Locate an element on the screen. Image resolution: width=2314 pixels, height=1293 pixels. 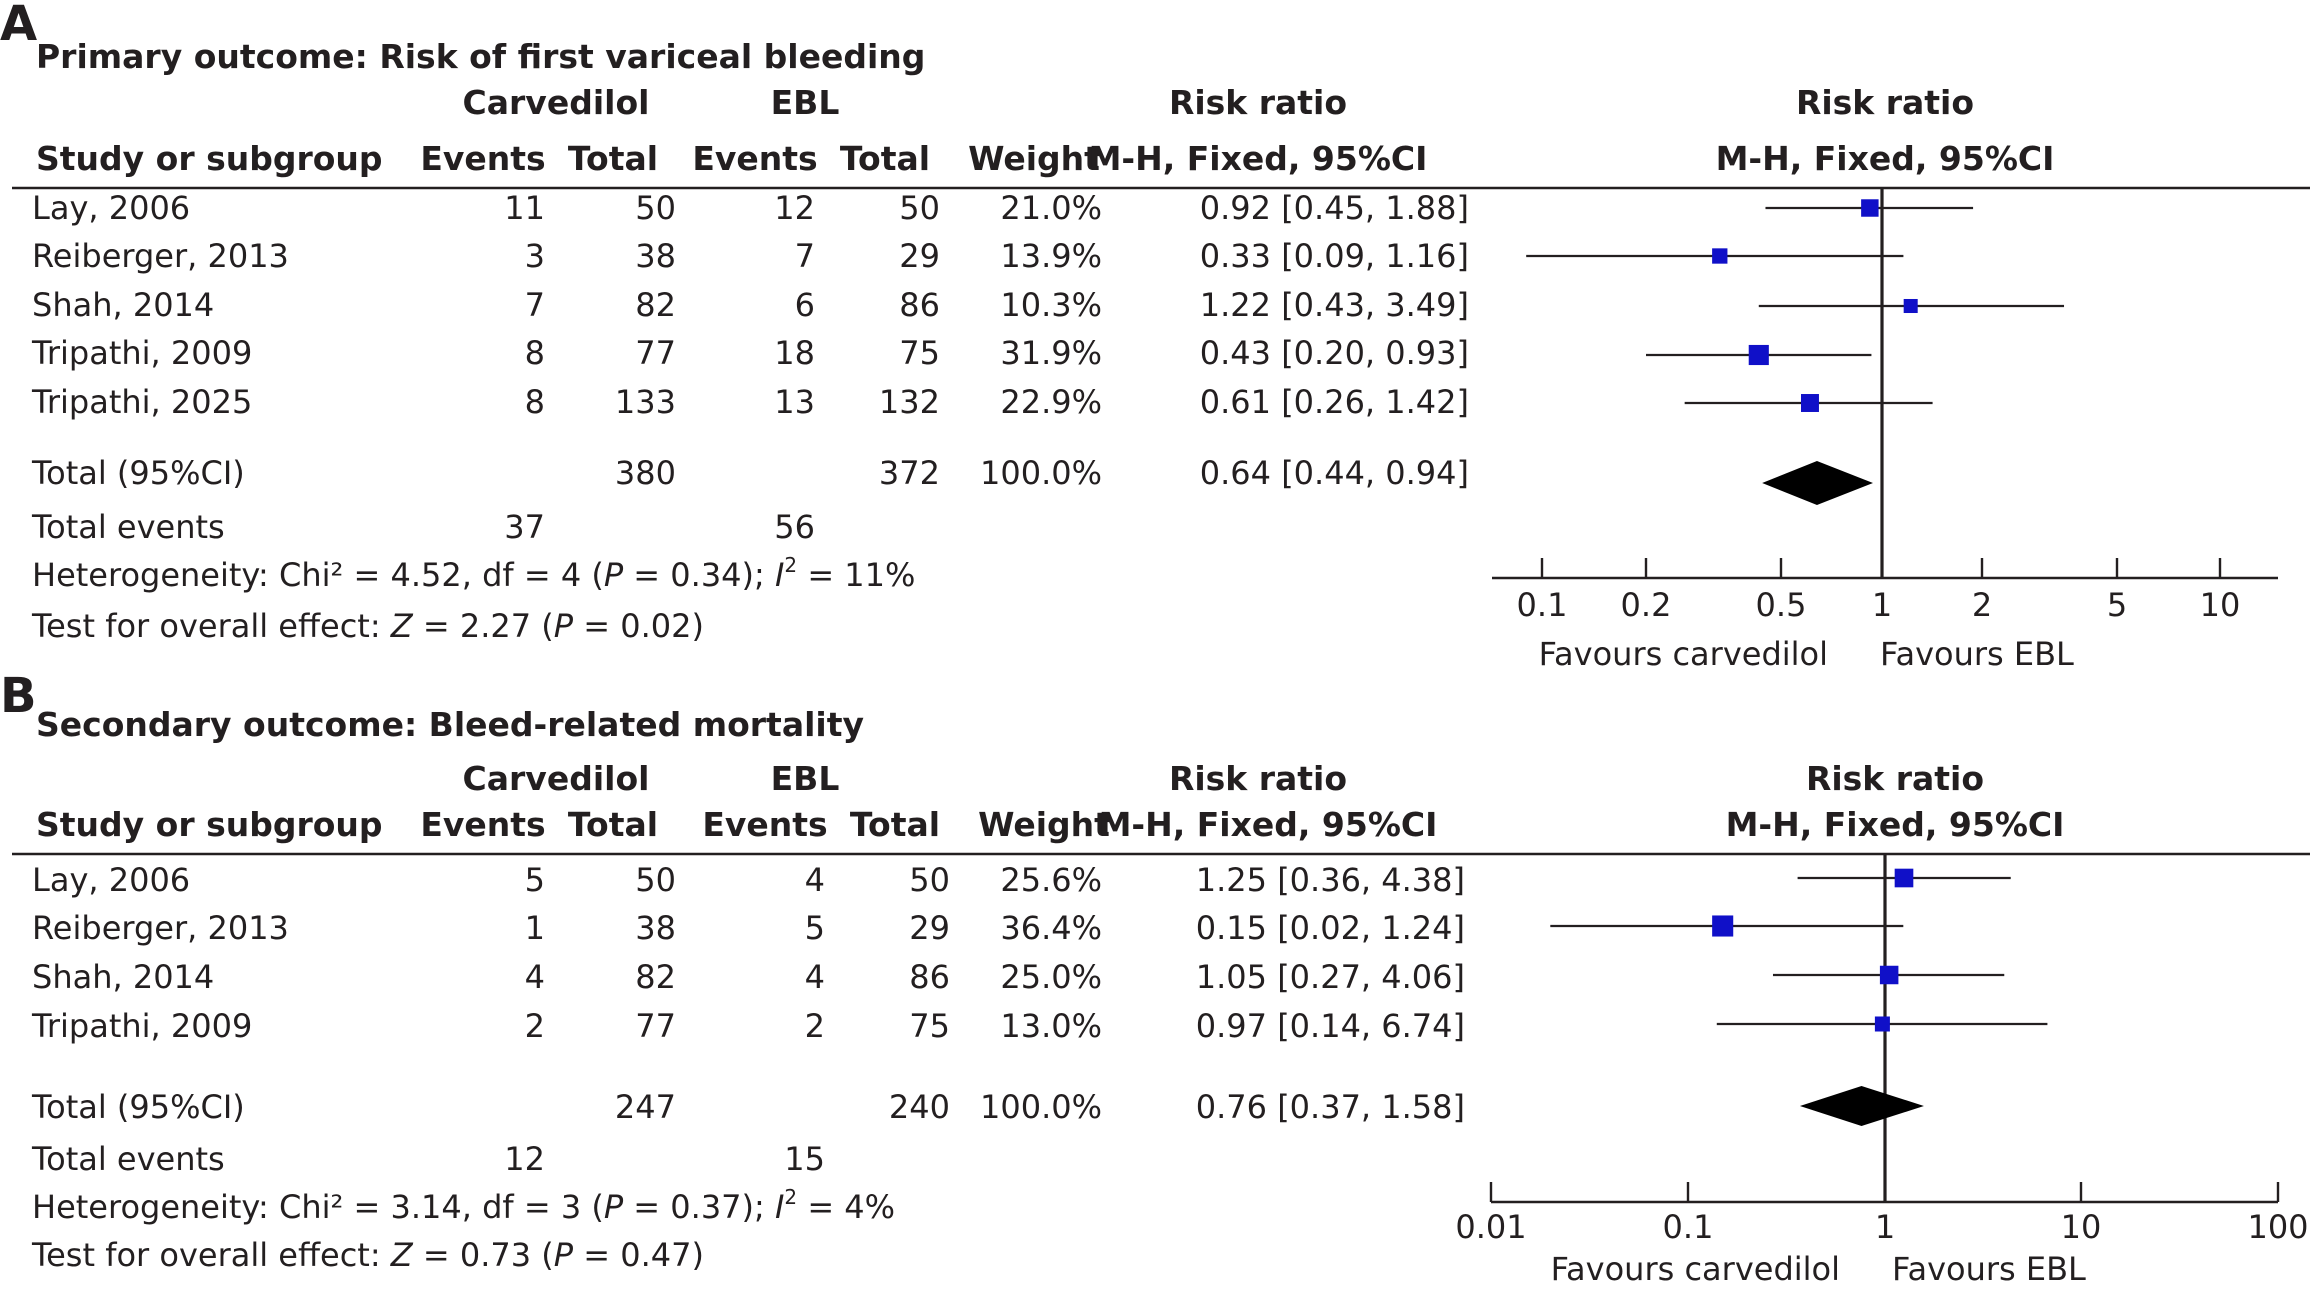
study-header: Study or subgroup is located at coordinates (209, 824).